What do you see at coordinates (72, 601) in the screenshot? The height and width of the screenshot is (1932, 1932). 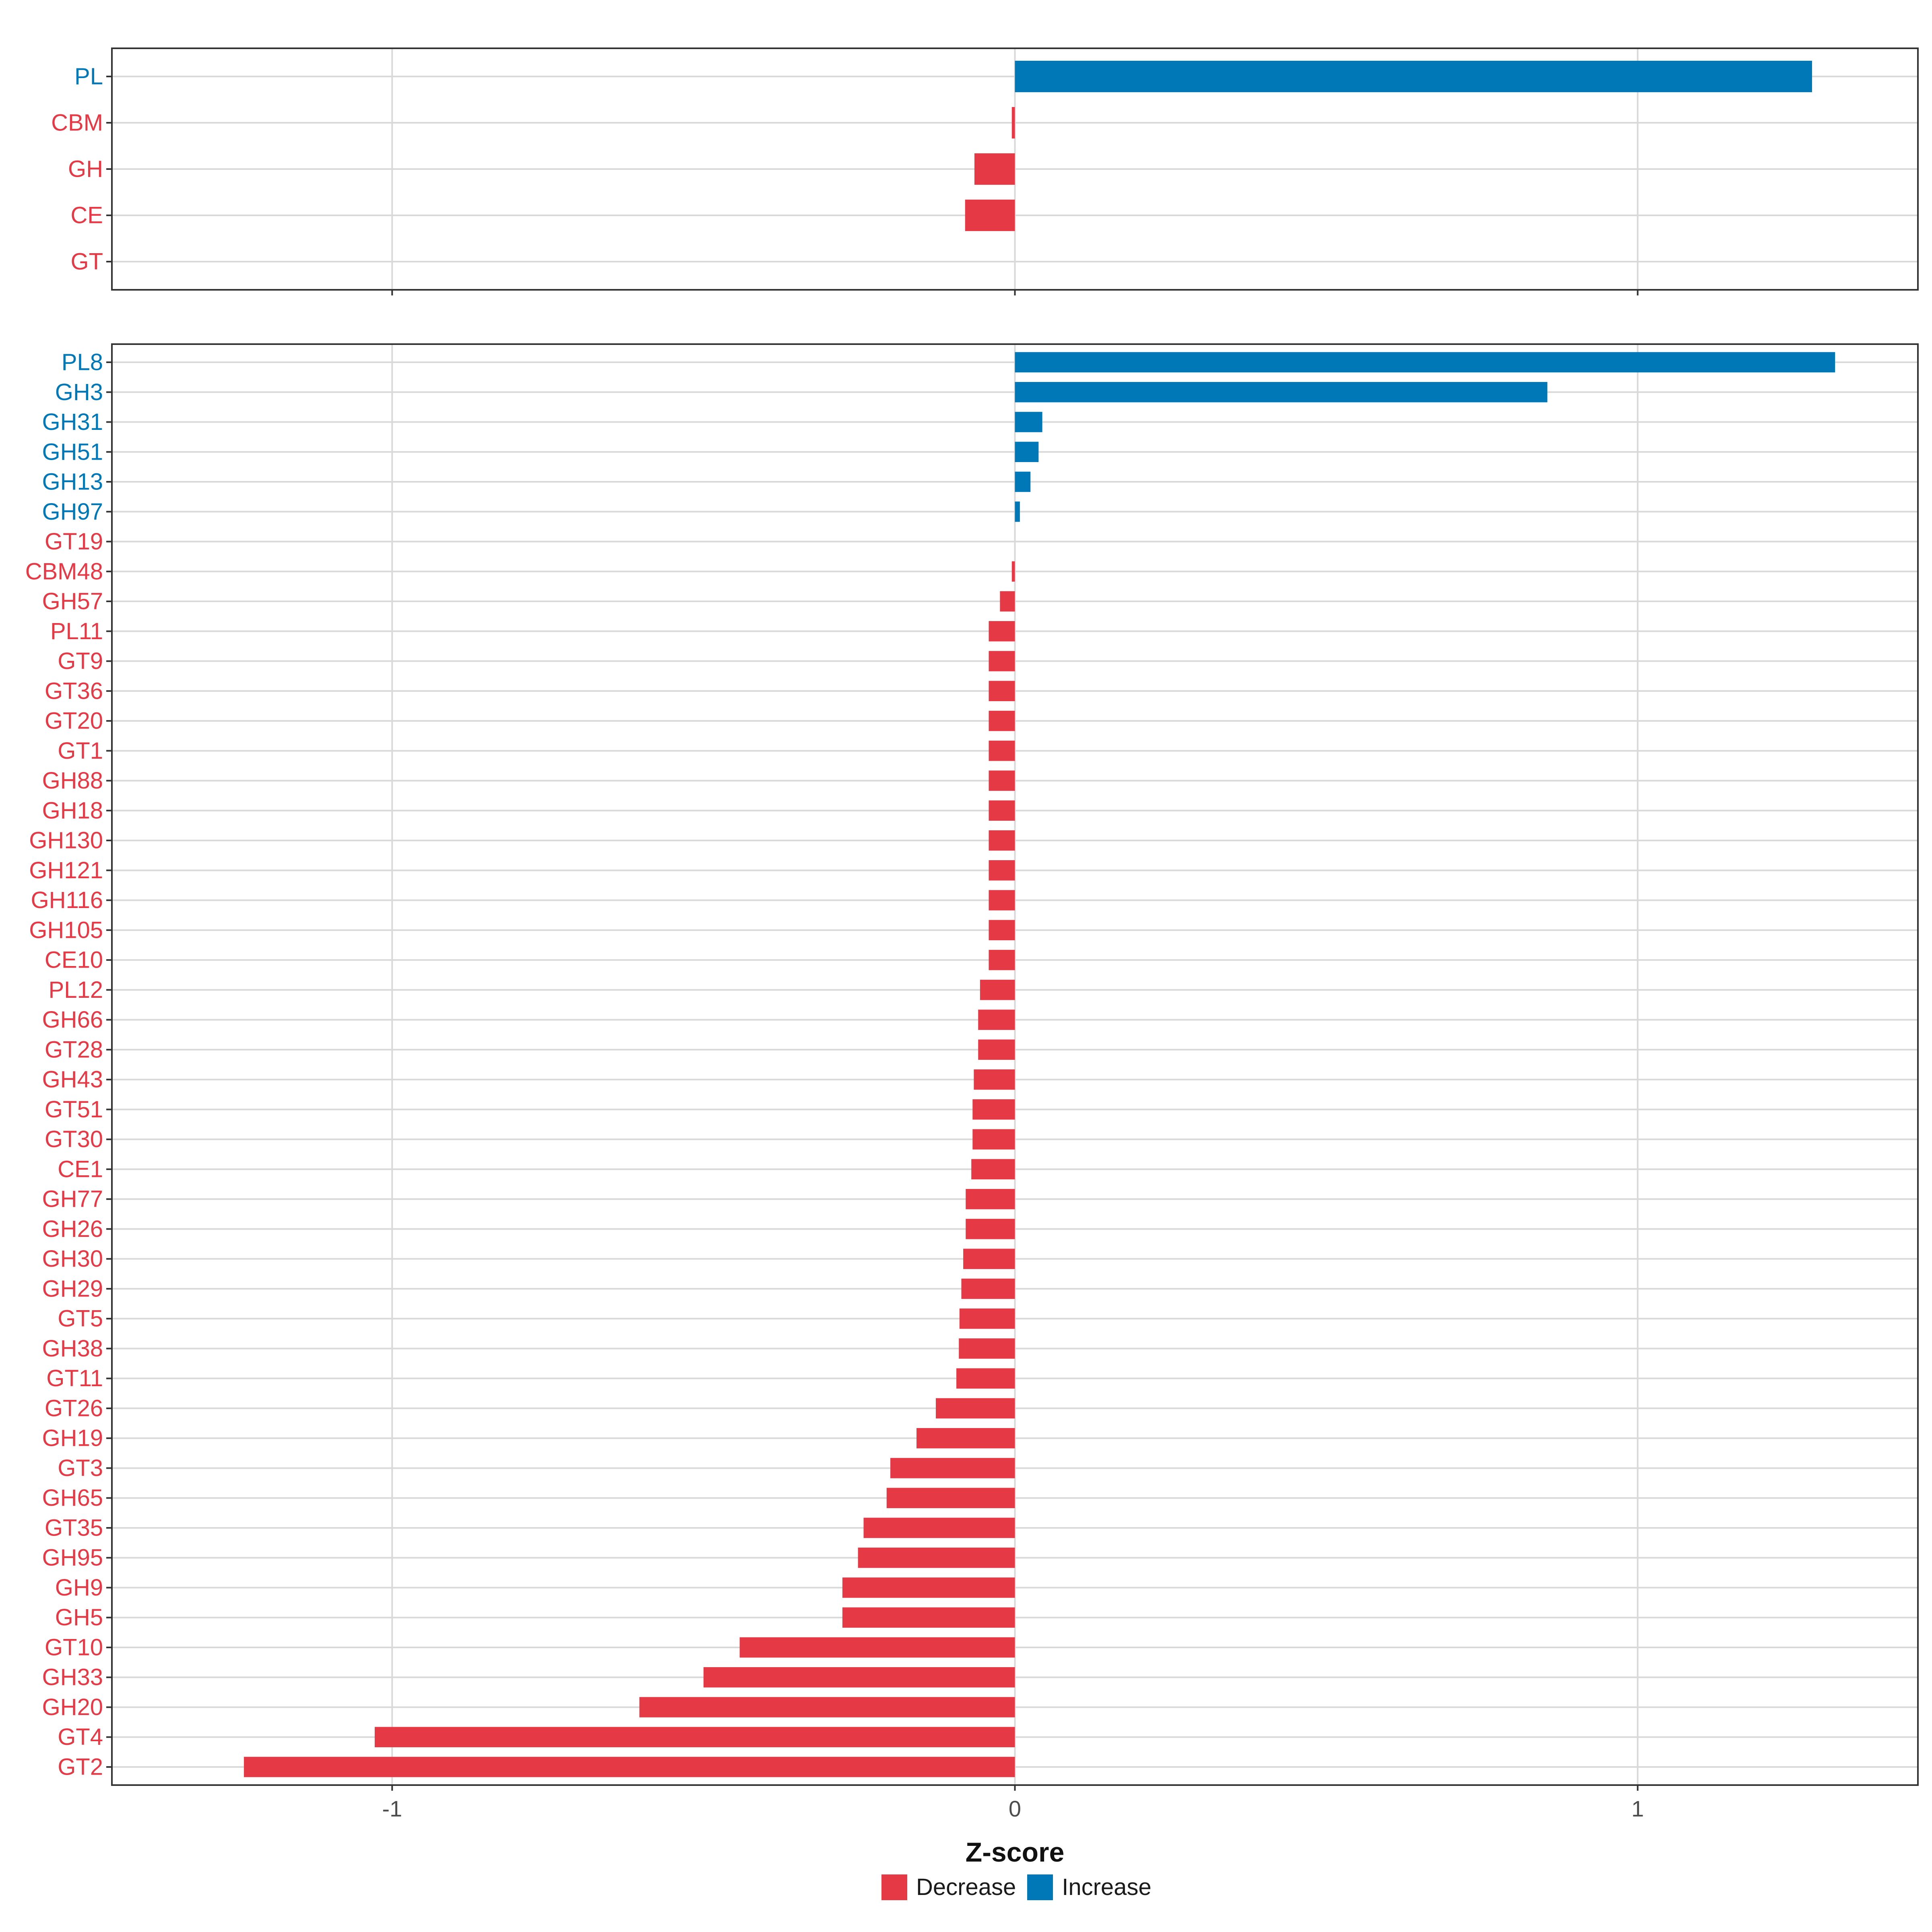 I see `ytick-label-GH57: GH57` at bounding box center [72, 601].